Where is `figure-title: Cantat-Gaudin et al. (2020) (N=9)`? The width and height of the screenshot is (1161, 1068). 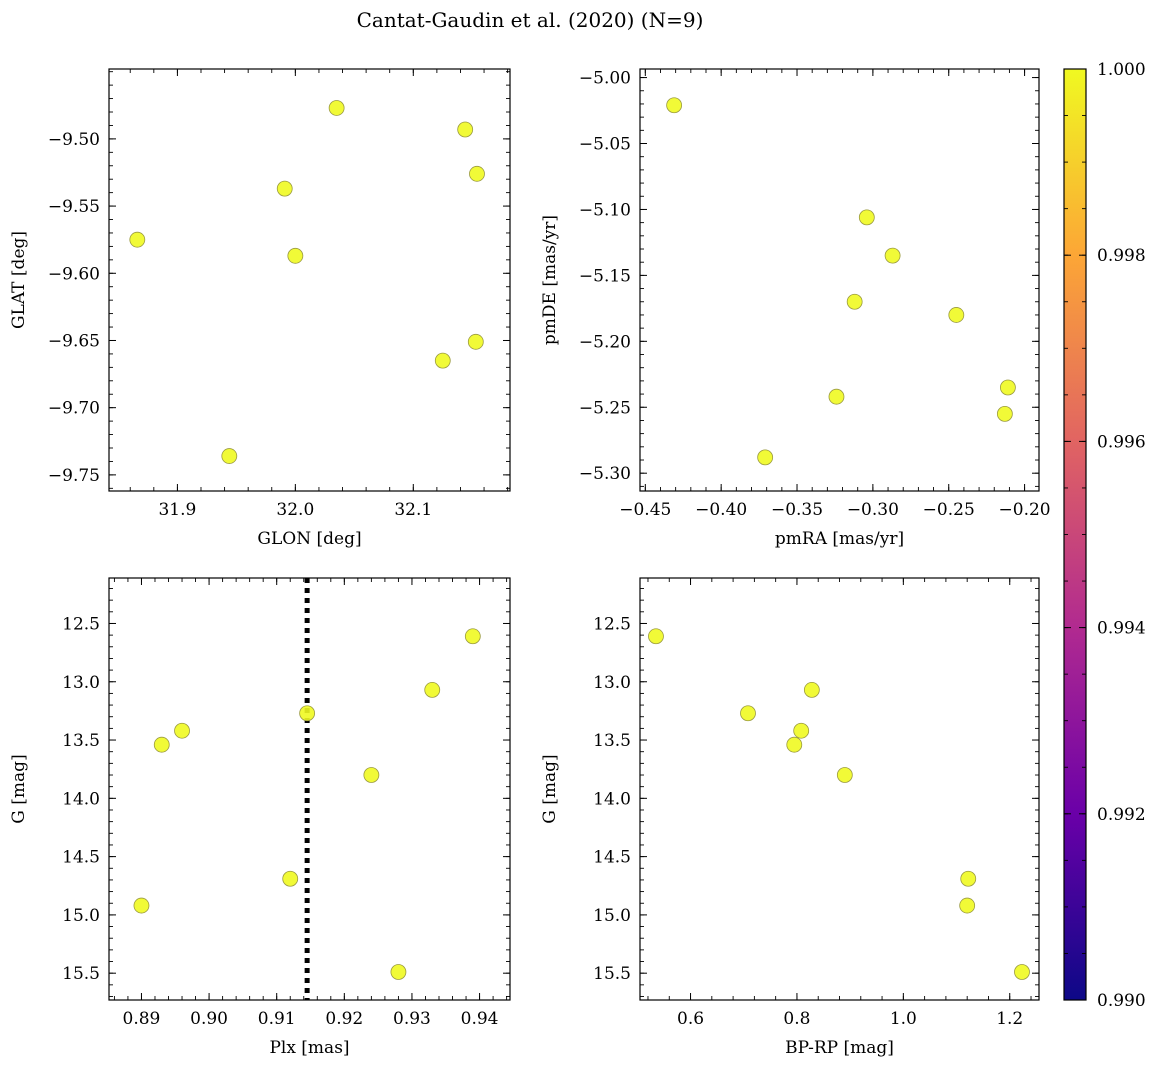 figure-title: Cantat-Gaudin et al. (2020) (N=9) is located at coordinates (530, 20).